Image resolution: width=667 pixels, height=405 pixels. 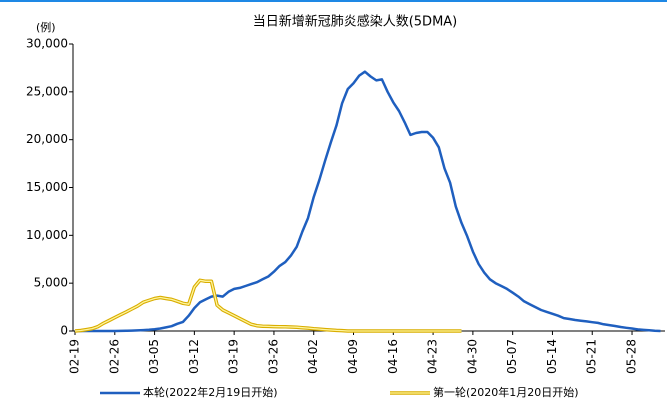 What do you see at coordinates (114, 356) in the screenshot?
I see `x-tick-label: 02-26` at bounding box center [114, 356].